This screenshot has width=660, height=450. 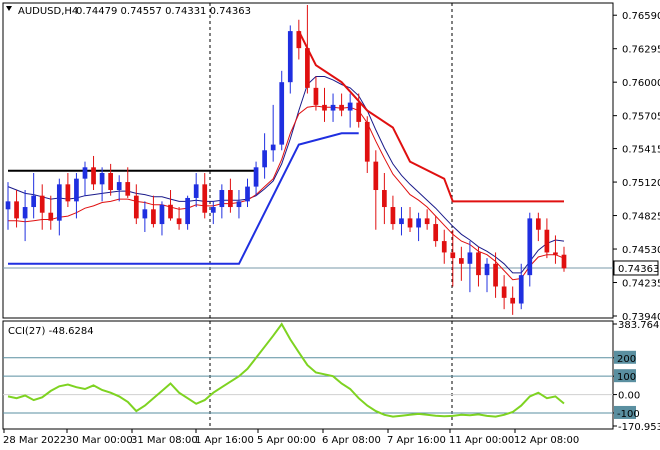 I want to click on price-tick-label: 0.75705, so click(x=641, y=117).